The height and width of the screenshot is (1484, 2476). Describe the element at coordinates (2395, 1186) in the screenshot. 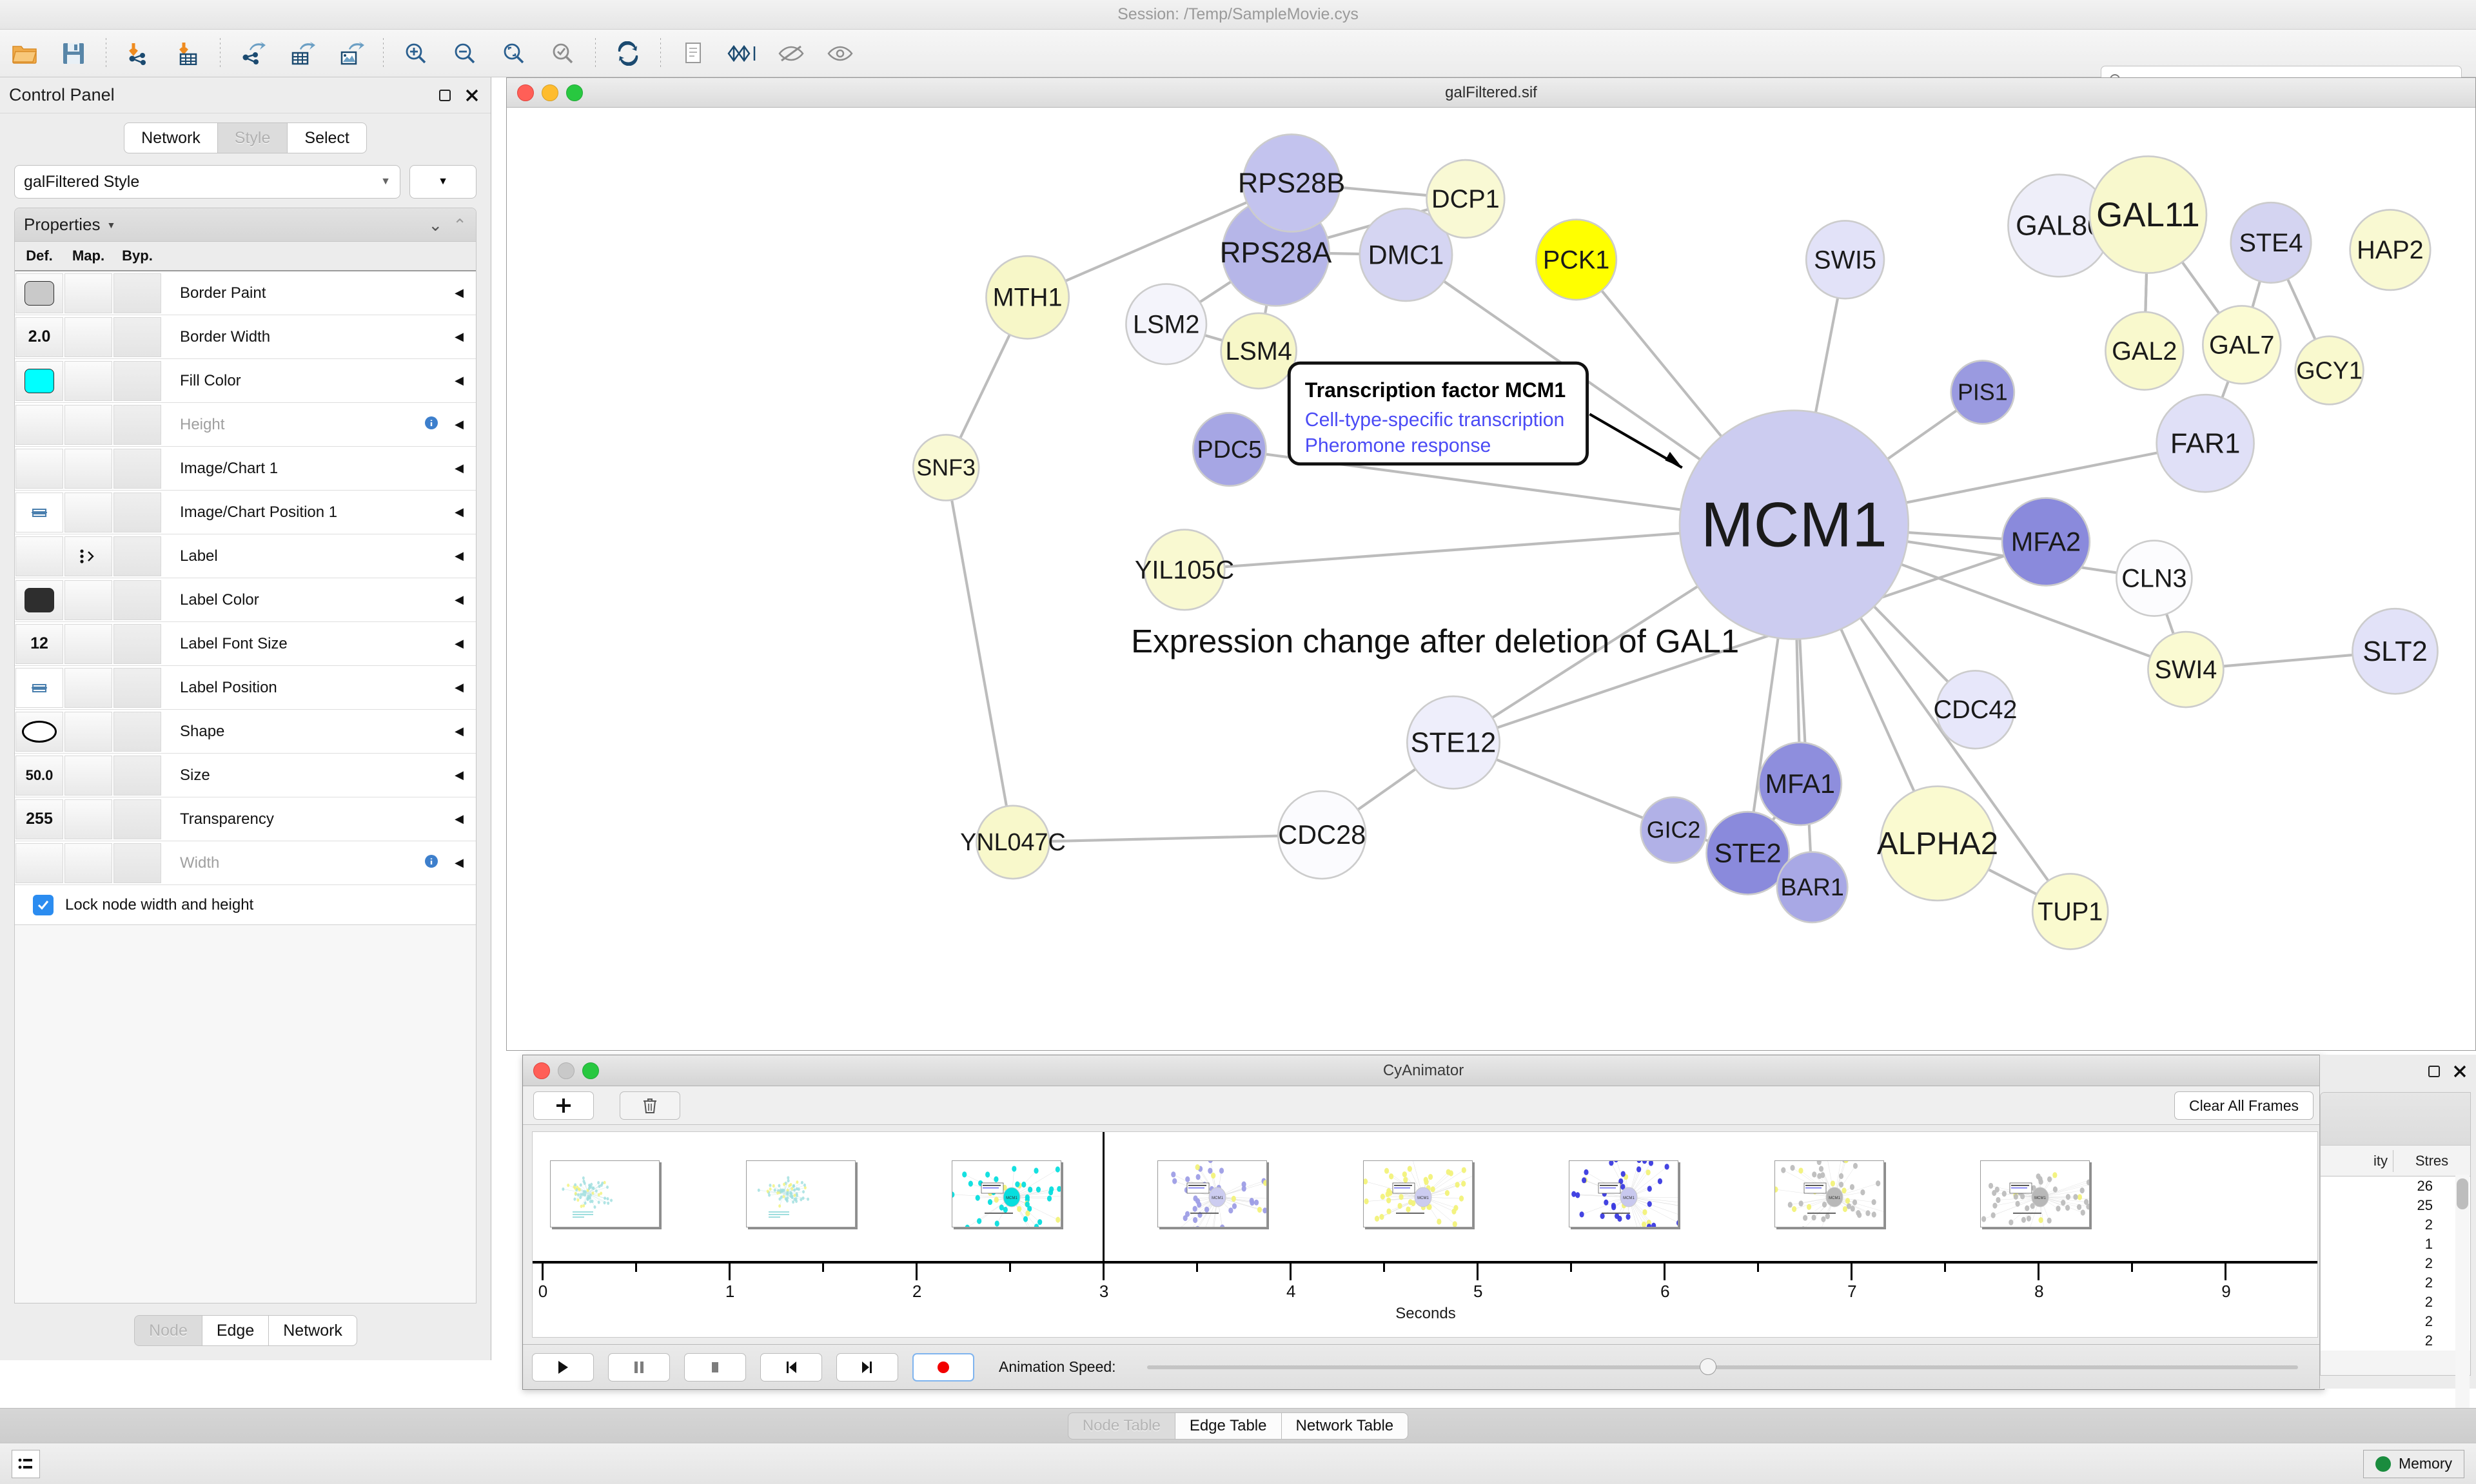

I see `table-row: 26` at that location.